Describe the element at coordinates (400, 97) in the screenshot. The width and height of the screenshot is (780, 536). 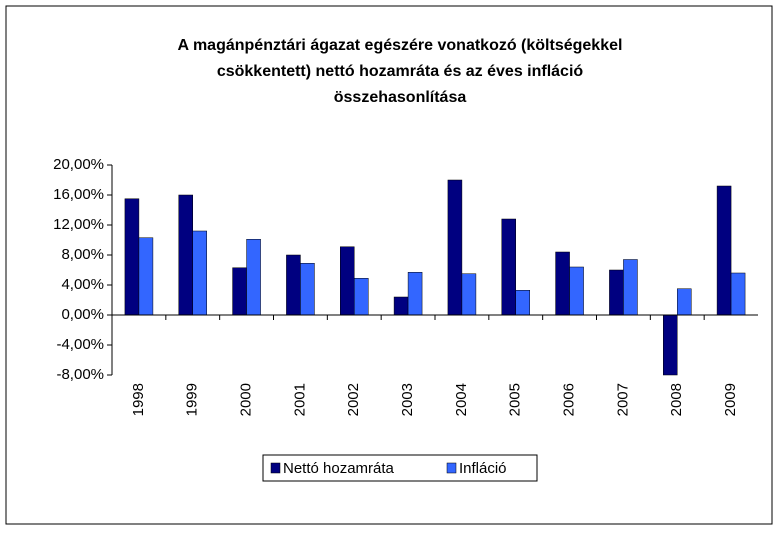
I see `chart-title: összehasonlítása` at that location.